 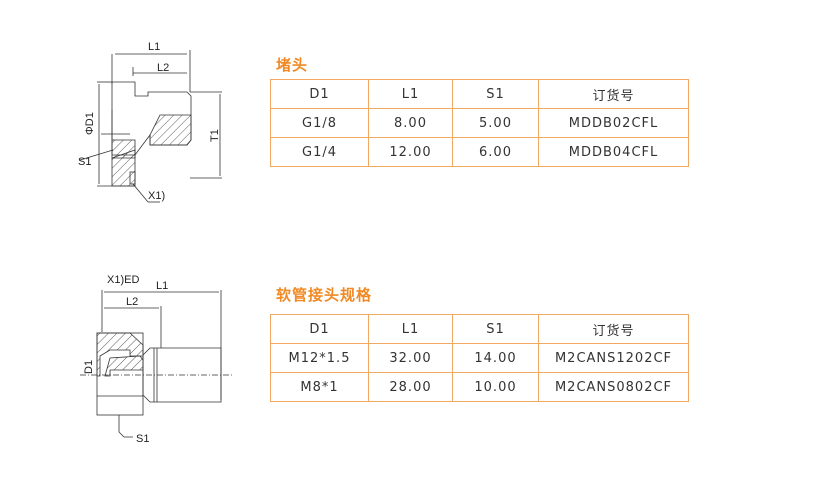 What do you see at coordinates (495, 387) in the screenshot?
I see `cell: 10.00` at bounding box center [495, 387].